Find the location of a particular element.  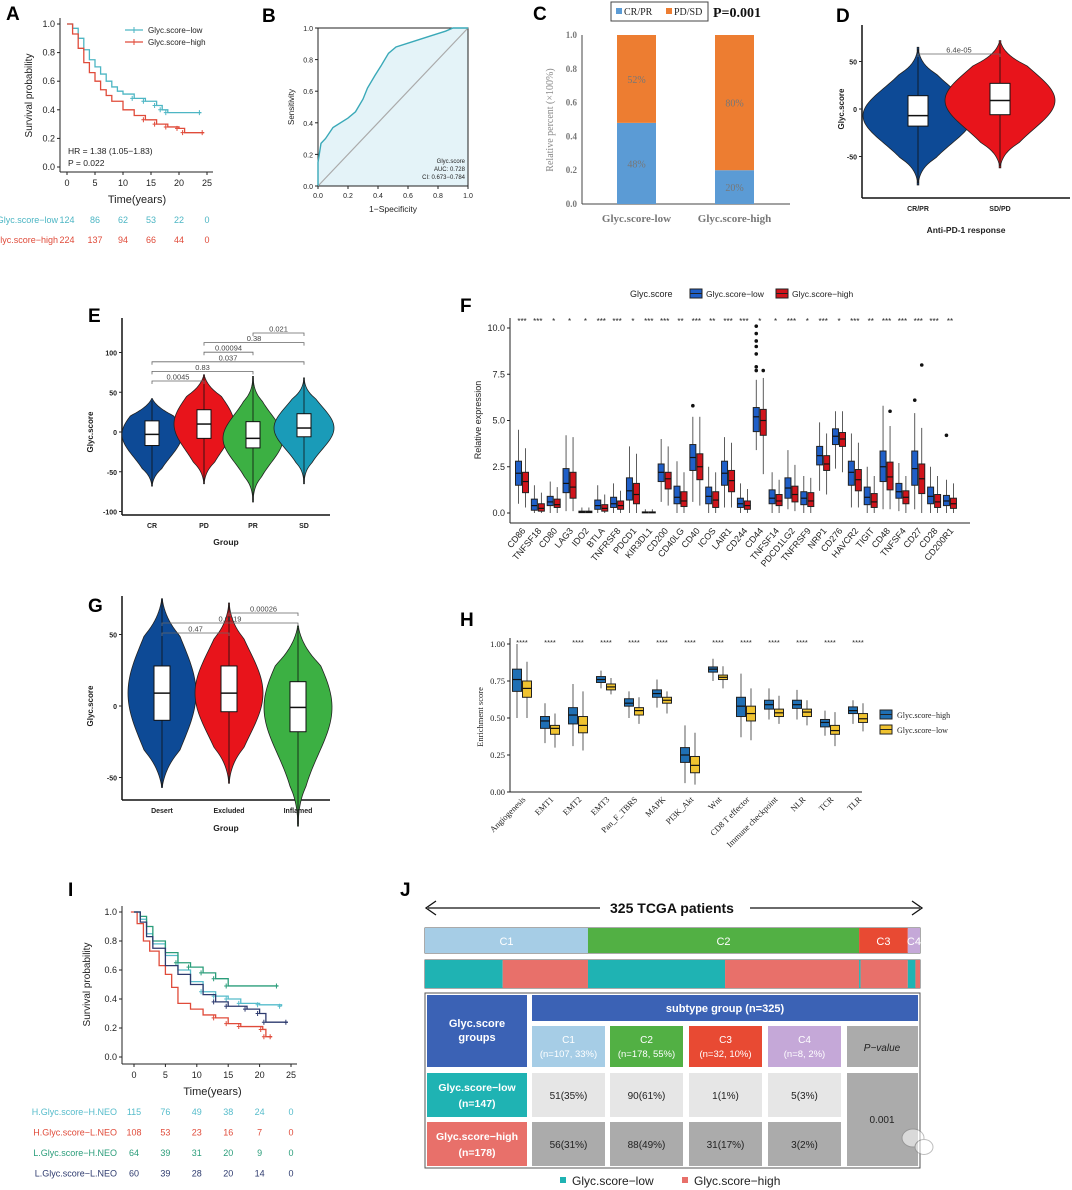

column-header-label: subtype group (n=325) is located at coordinates (725, 1009).